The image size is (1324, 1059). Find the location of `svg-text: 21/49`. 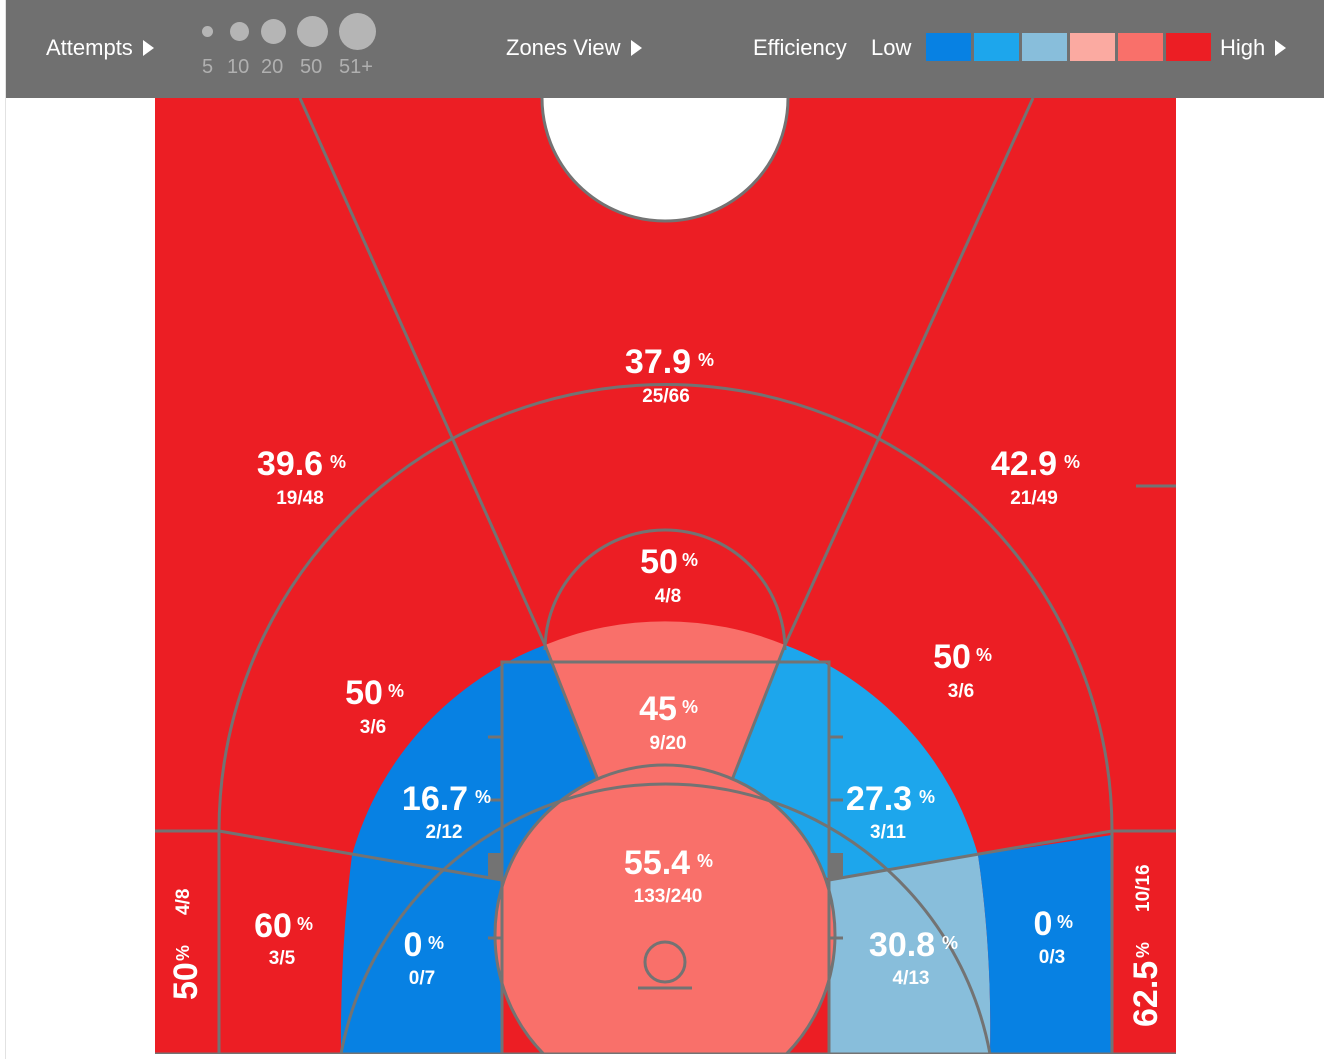

svg-text: 21/49 is located at coordinates (1034, 498).